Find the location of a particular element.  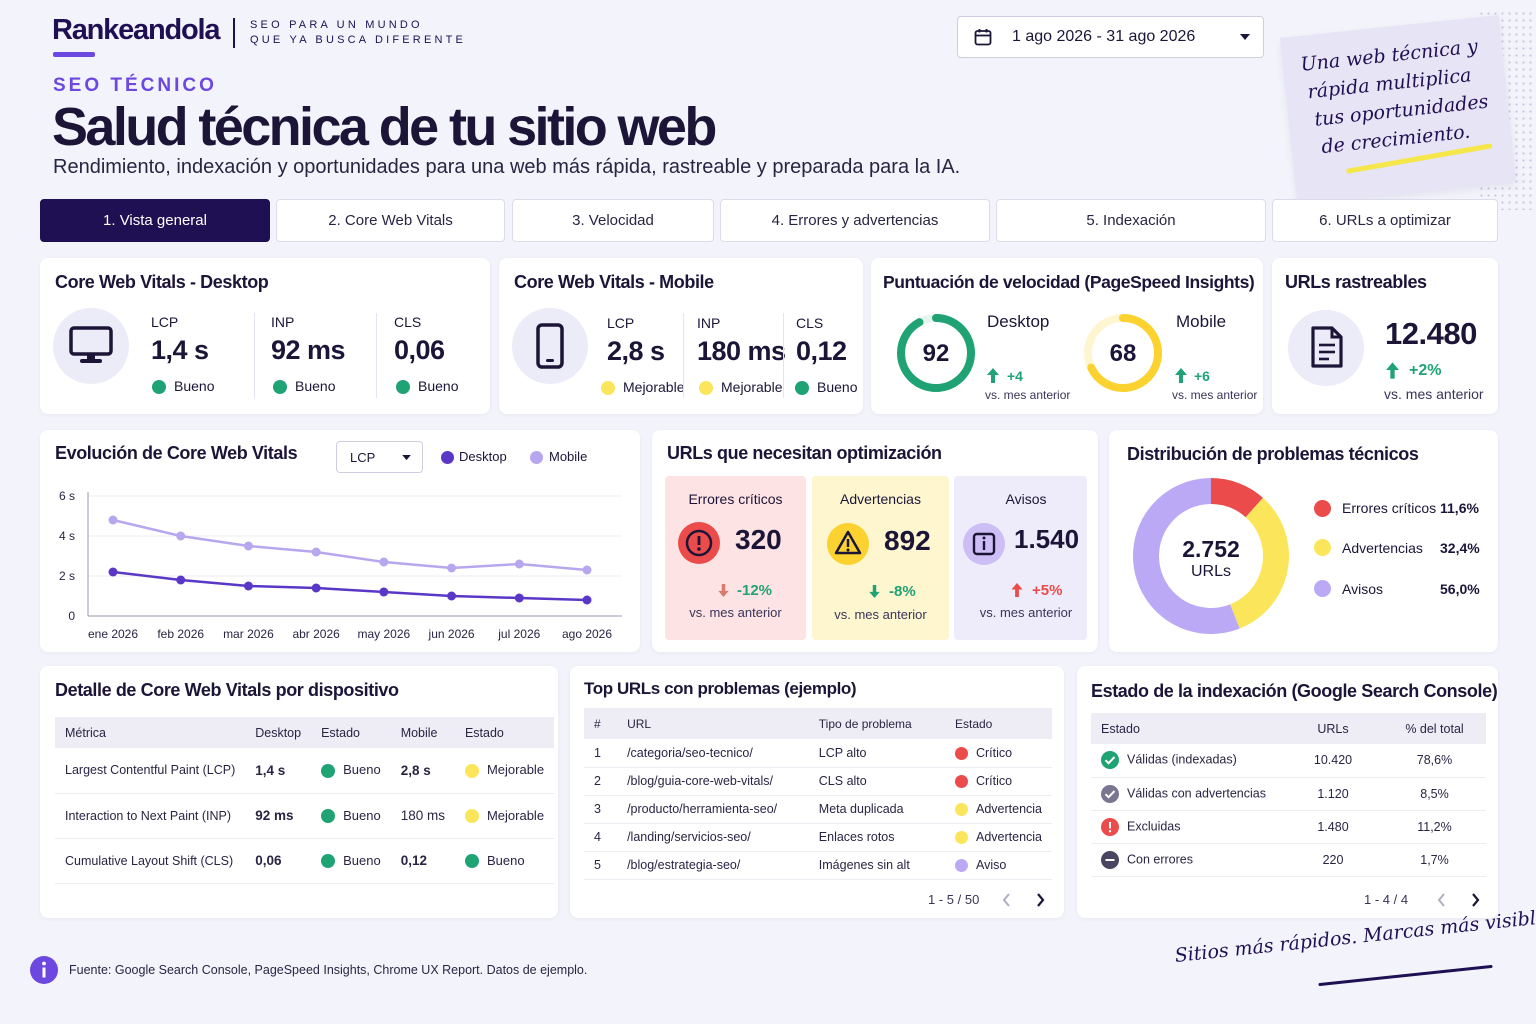

issues-donut-chart is located at coordinates (1211, 556).